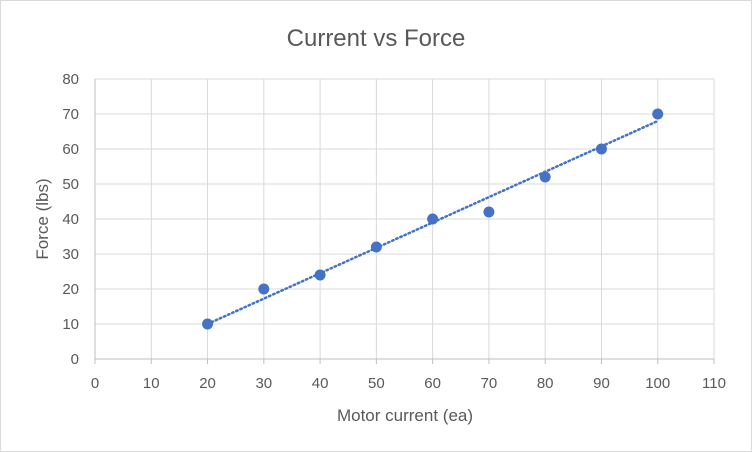  Describe the element at coordinates (70, 324) in the screenshot. I see `y-tick-label: 10` at that location.